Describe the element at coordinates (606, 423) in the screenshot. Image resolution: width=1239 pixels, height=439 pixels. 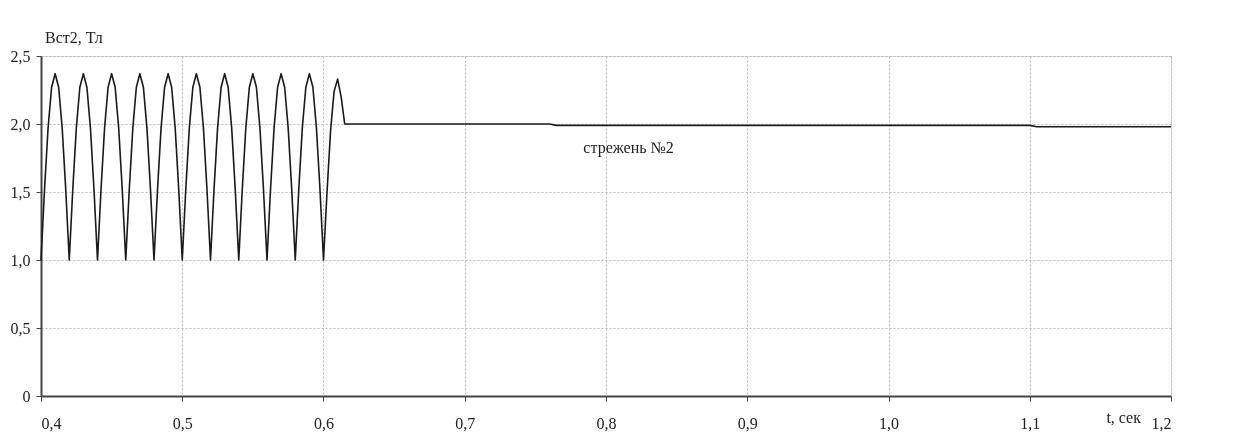
I see `x-tick-label: 0,8` at that location.